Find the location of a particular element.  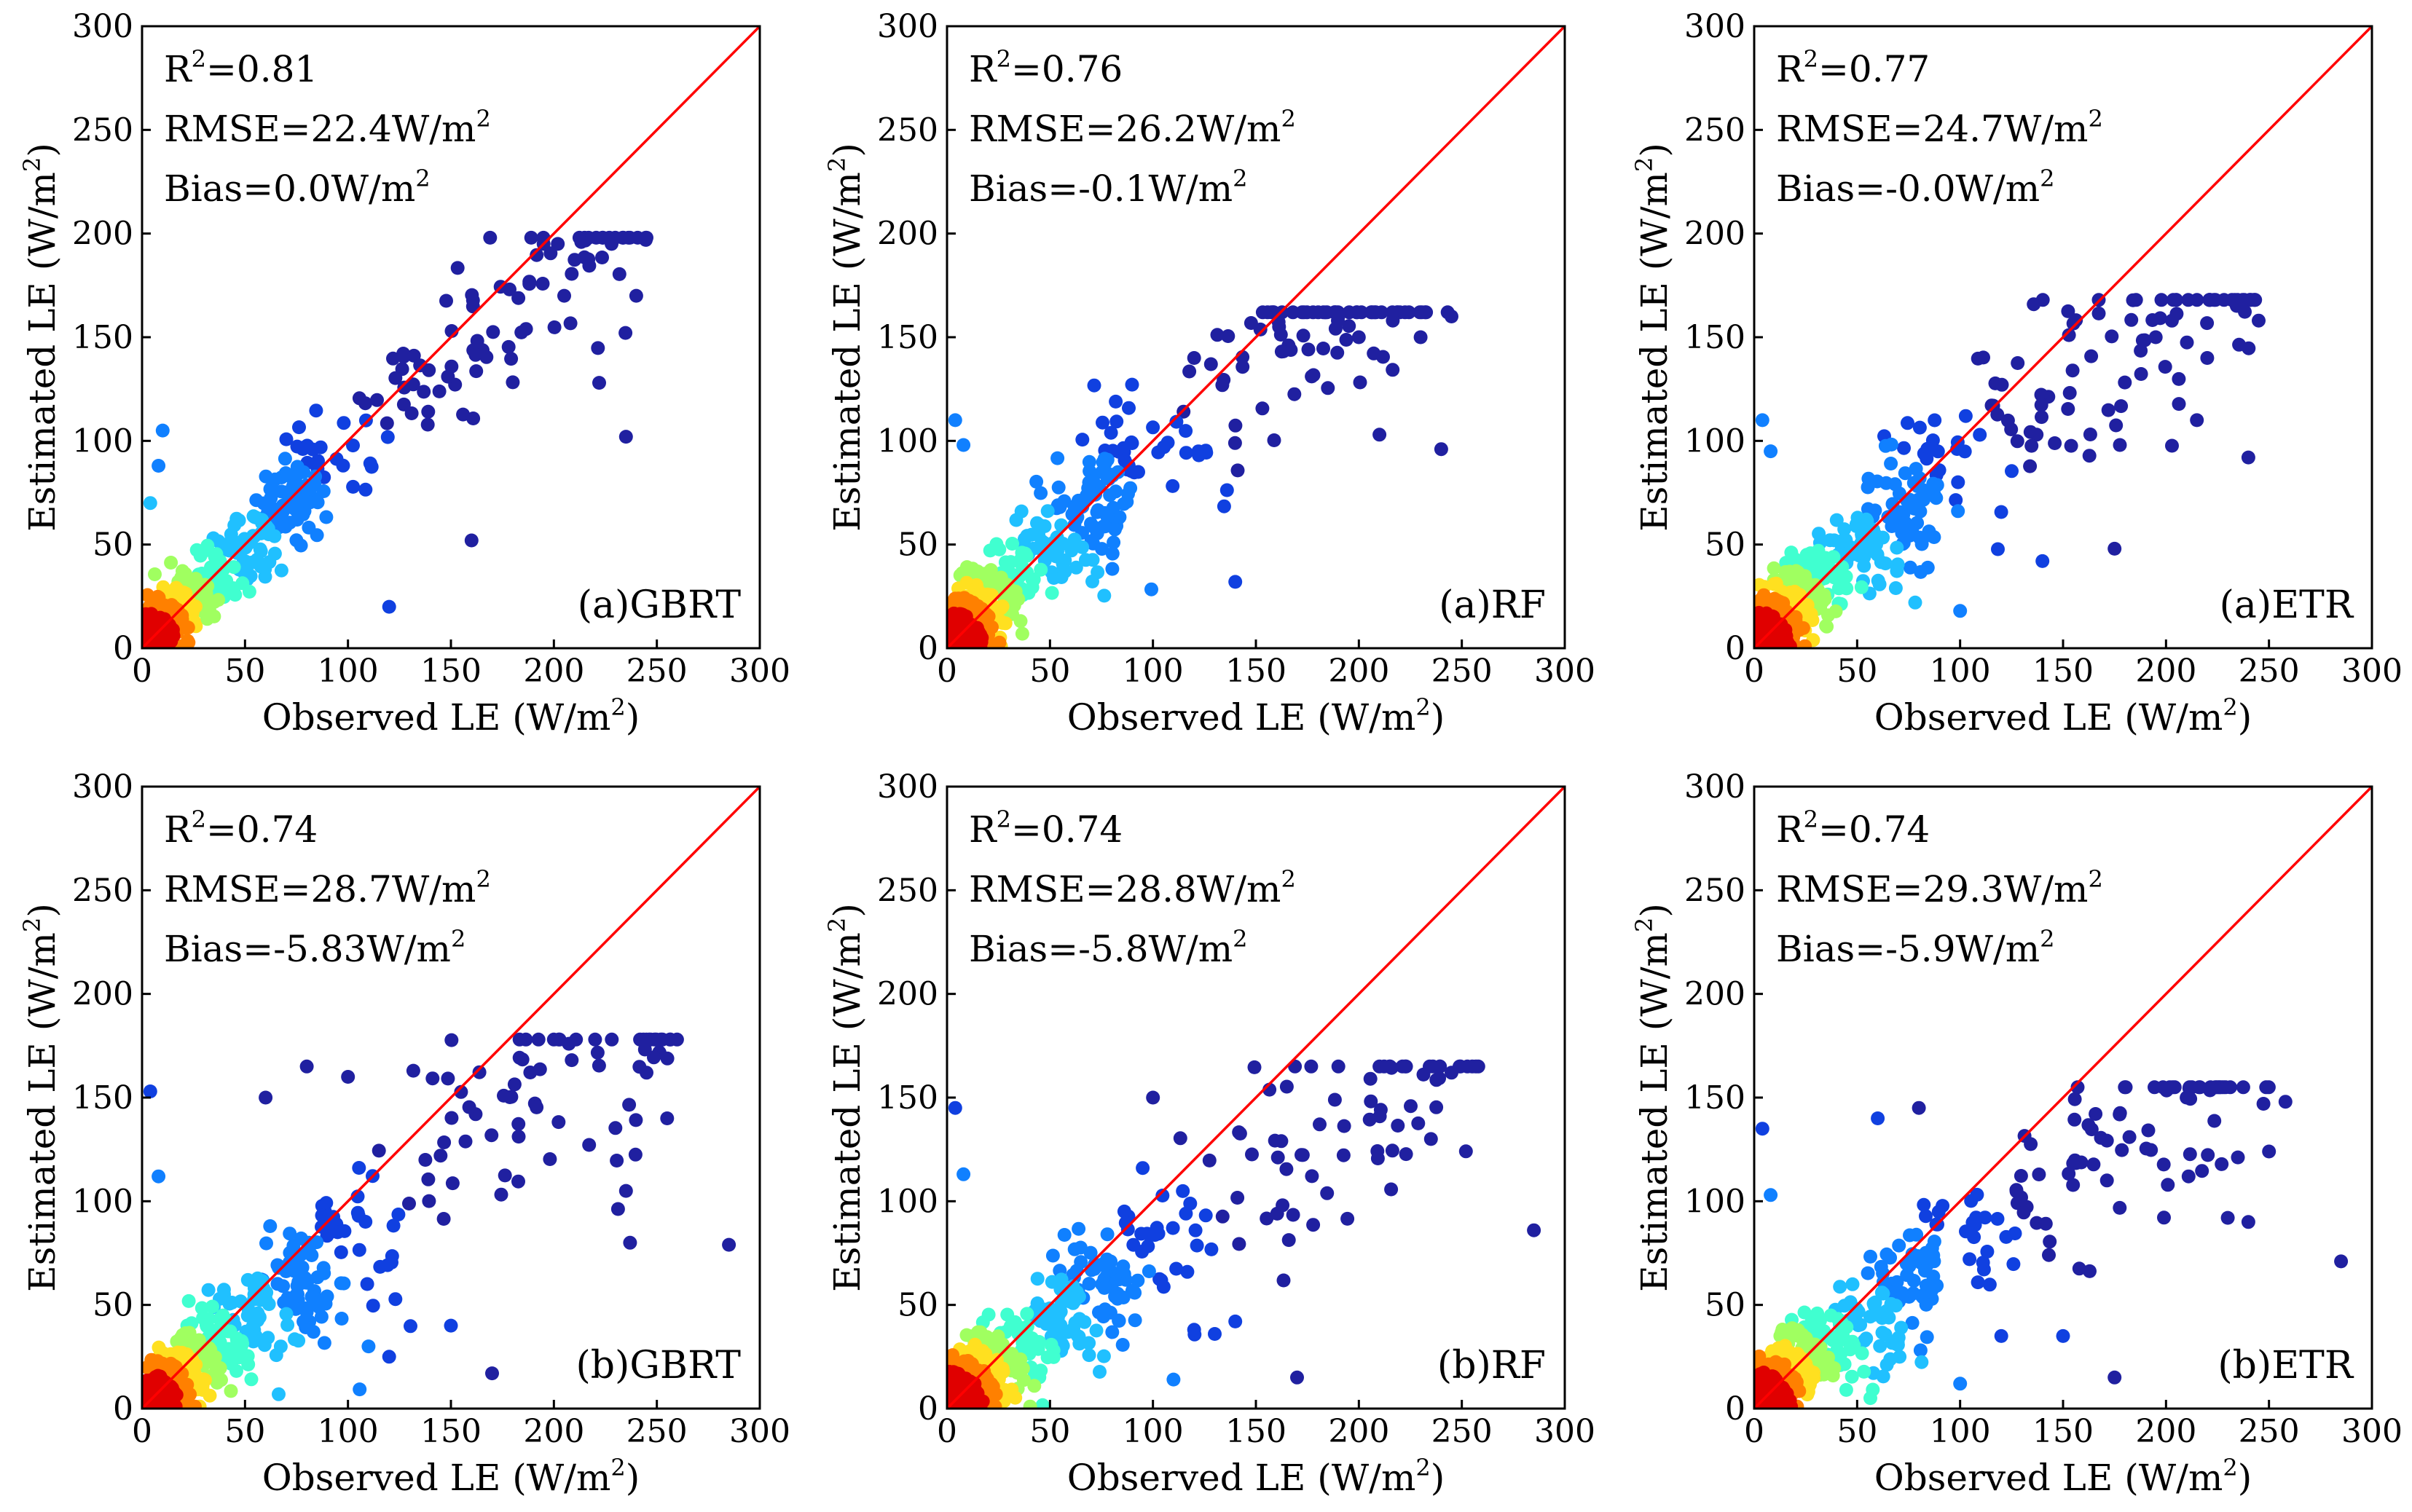

x-axis-label-main: Observed LE (W/m is located at coordinates (1242, 717).